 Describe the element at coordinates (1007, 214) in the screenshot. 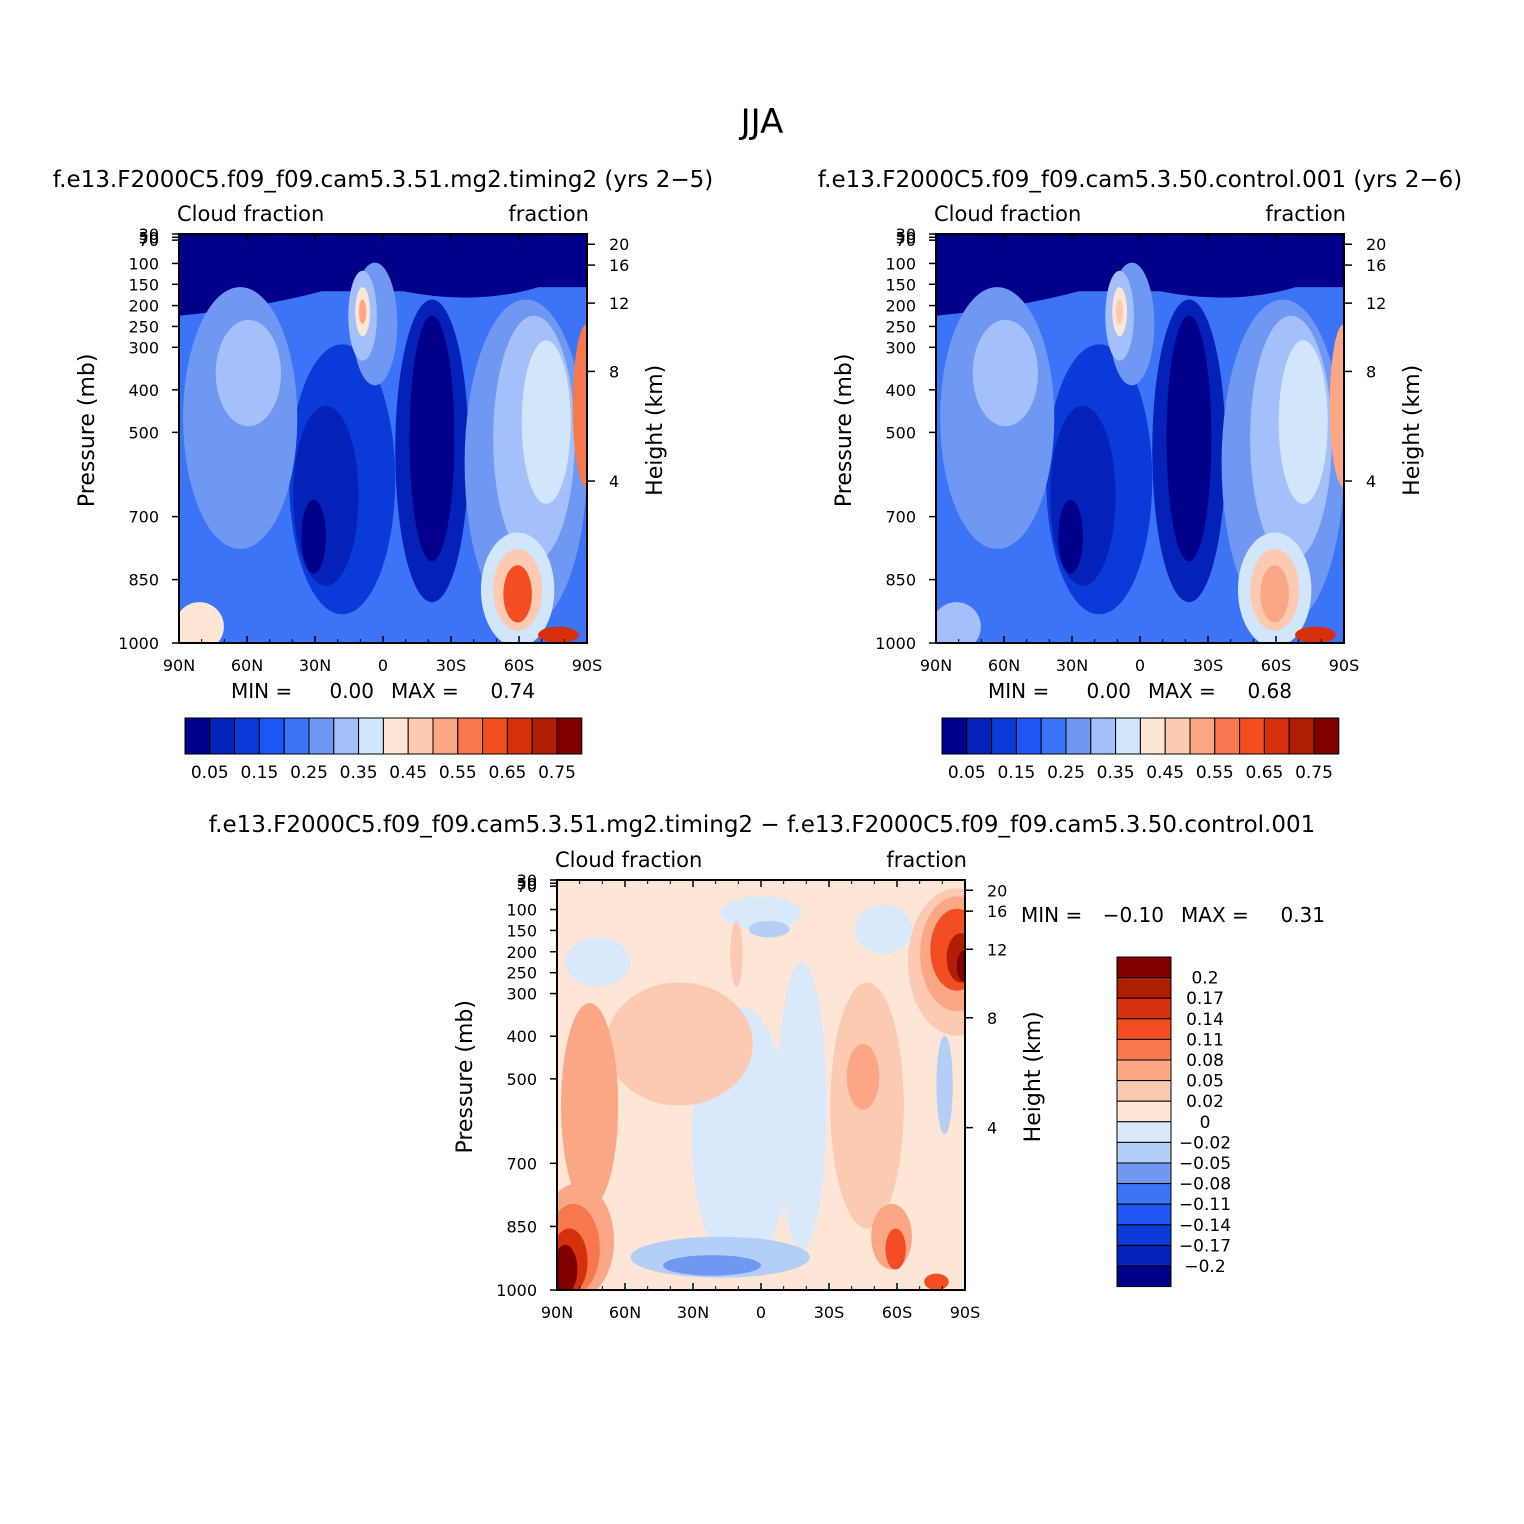

I see `left-string: Cloud fraction` at that location.